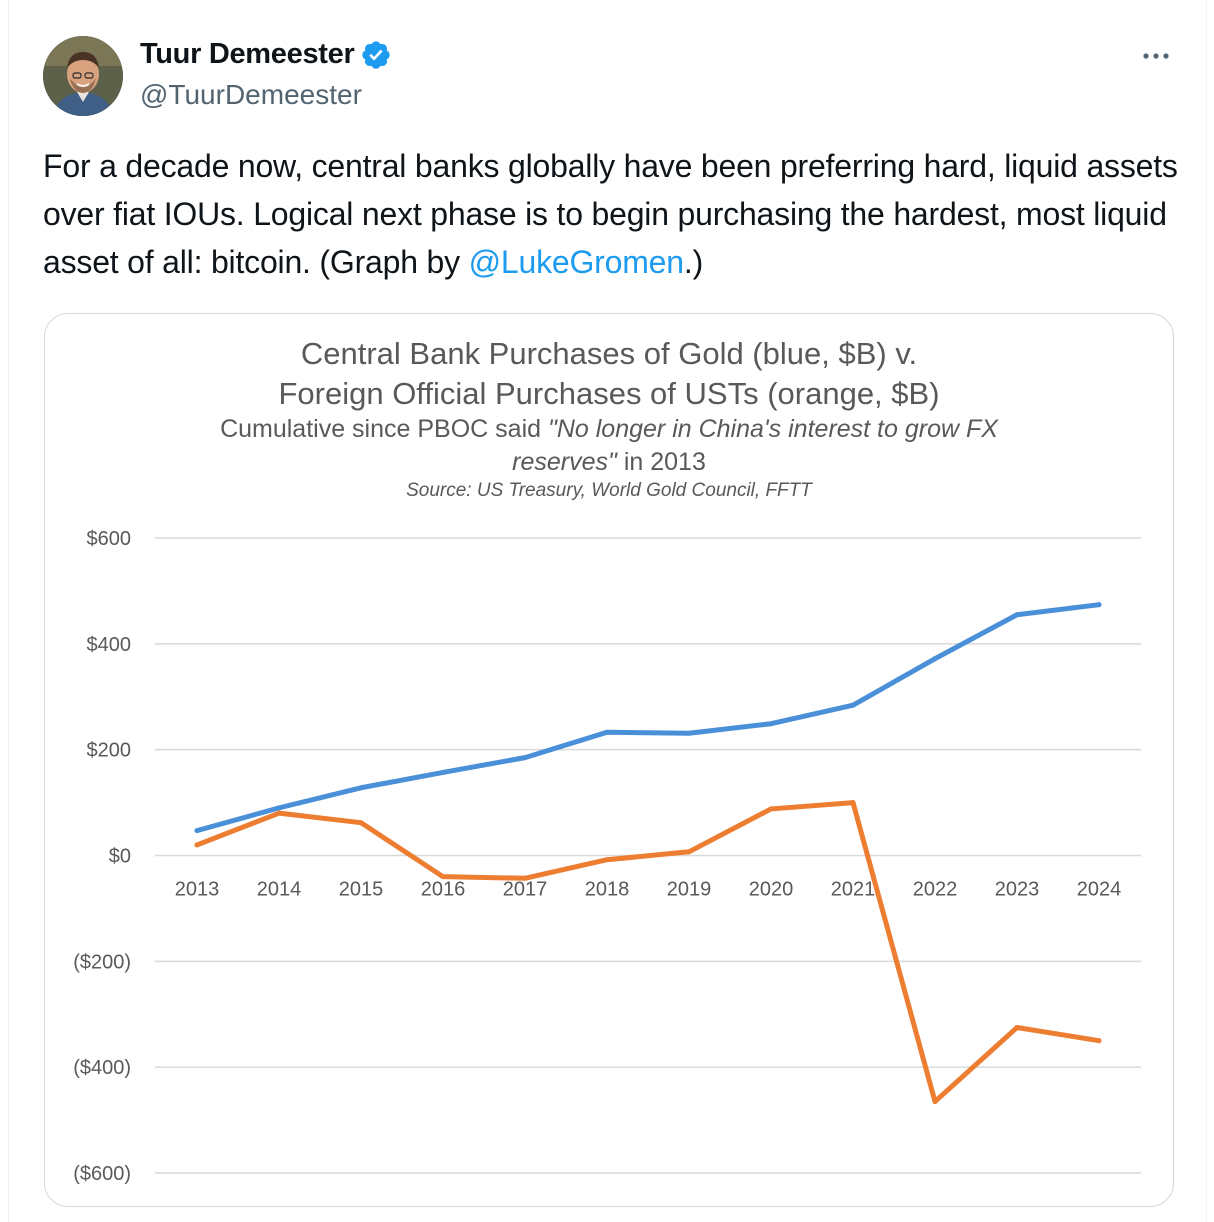  I want to click on y-tick-label: $600, so click(109, 539).